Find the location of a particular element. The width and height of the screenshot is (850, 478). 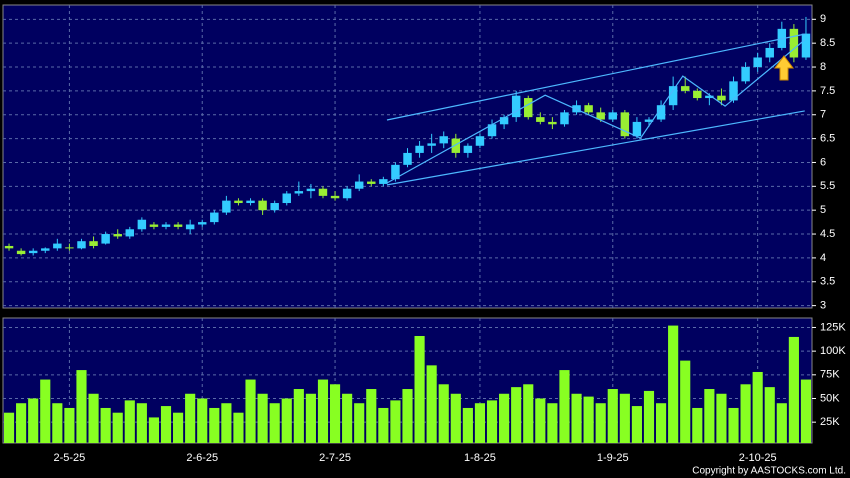

x-tick-label: 1-8-25 is located at coordinates (480, 458).